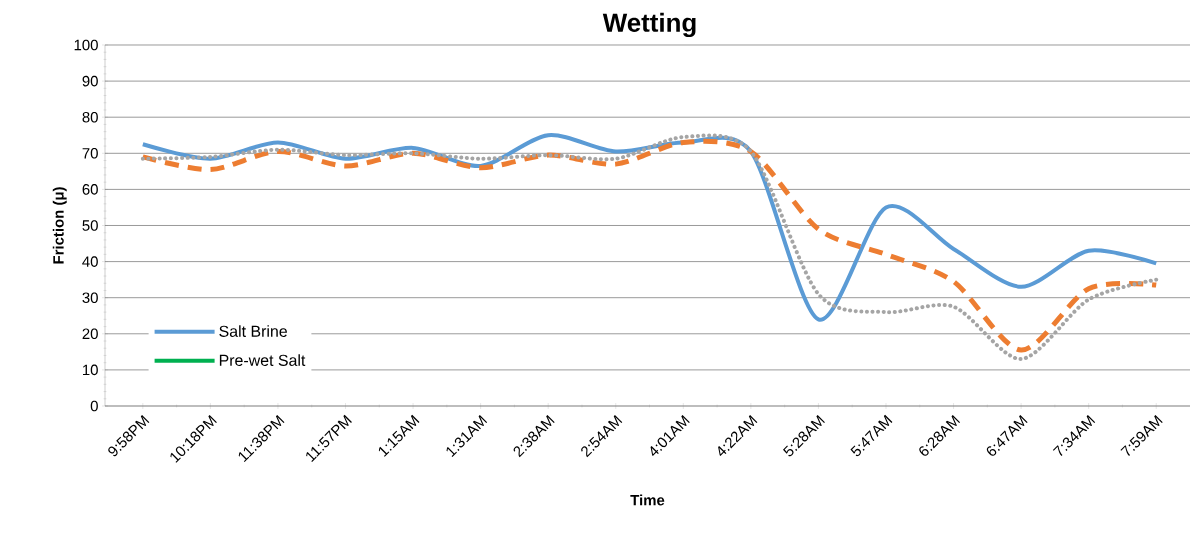  What do you see at coordinates (90, 261) in the screenshot?
I see `y-tick-label: 40` at bounding box center [90, 261].